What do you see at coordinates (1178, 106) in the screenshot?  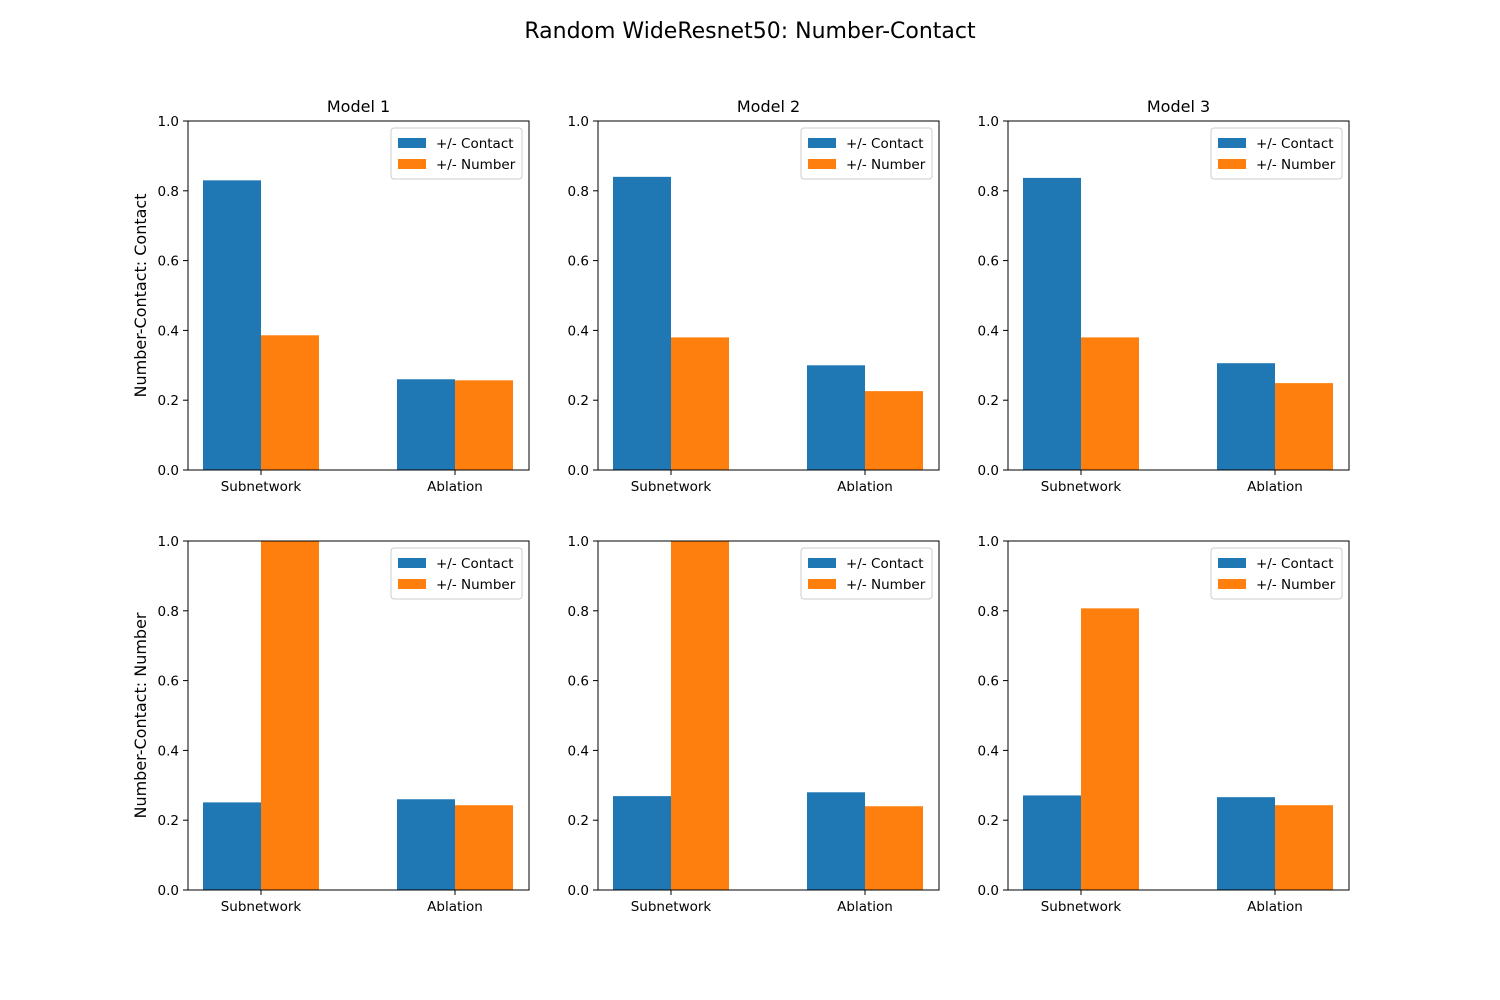 I see `subplot-title: Model 3` at bounding box center [1178, 106].